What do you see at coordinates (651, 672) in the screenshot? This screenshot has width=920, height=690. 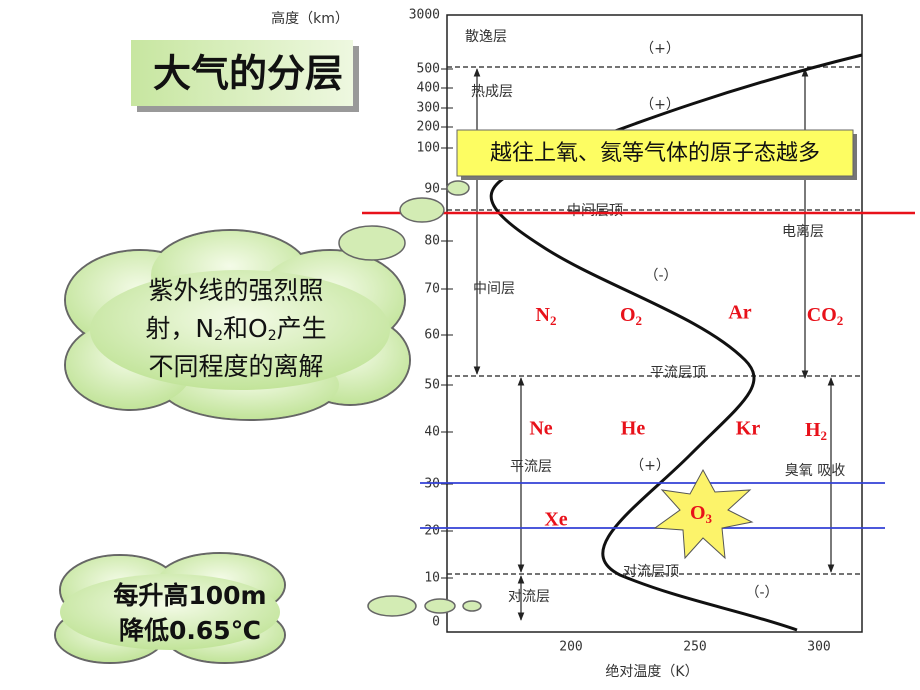 I see `x-axis-title: 绝对温度（K）` at bounding box center [651, 672].